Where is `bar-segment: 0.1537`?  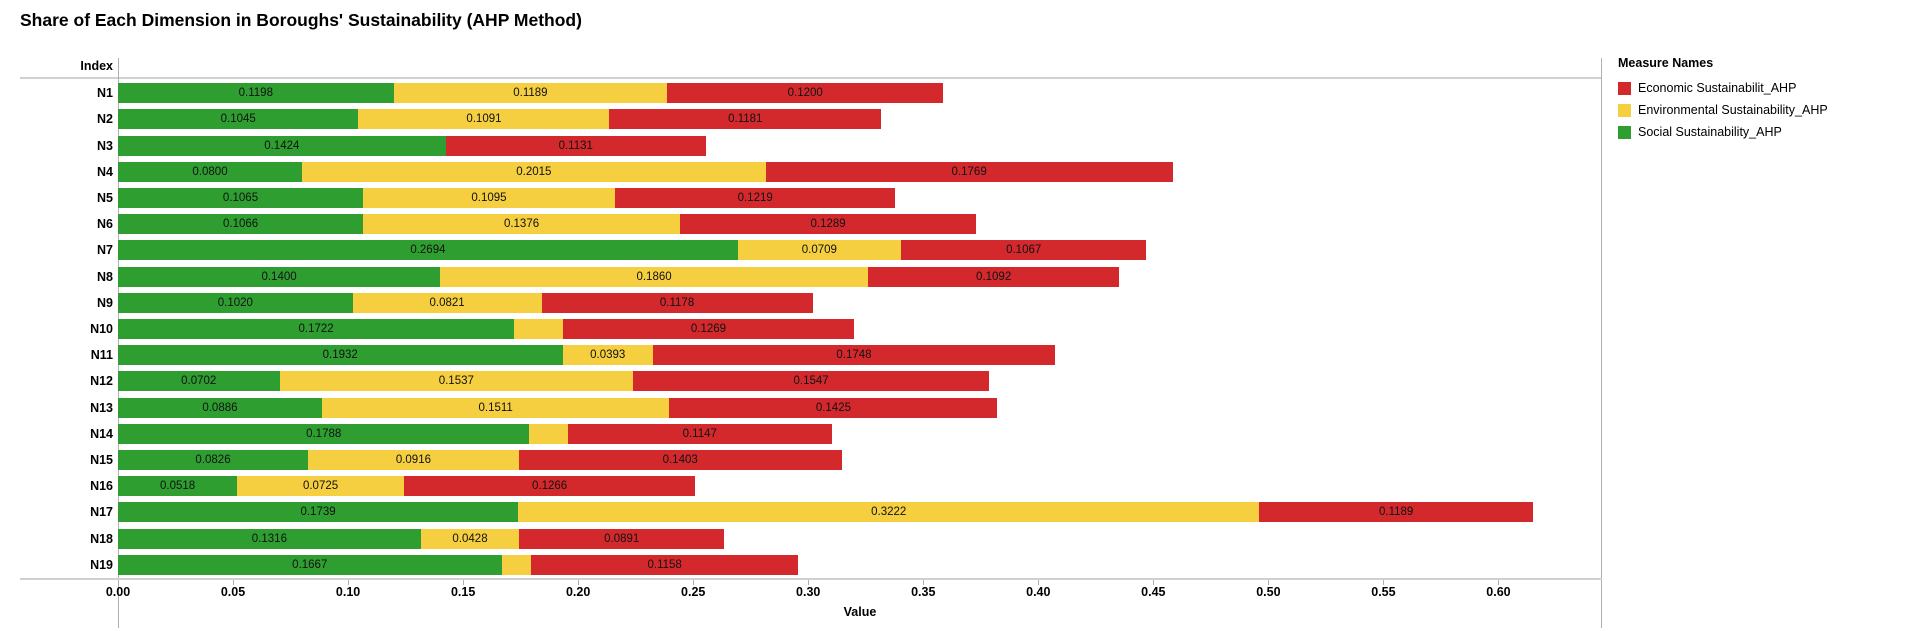
bar-segment: 0.1537 is located at coordinates (456, 381).